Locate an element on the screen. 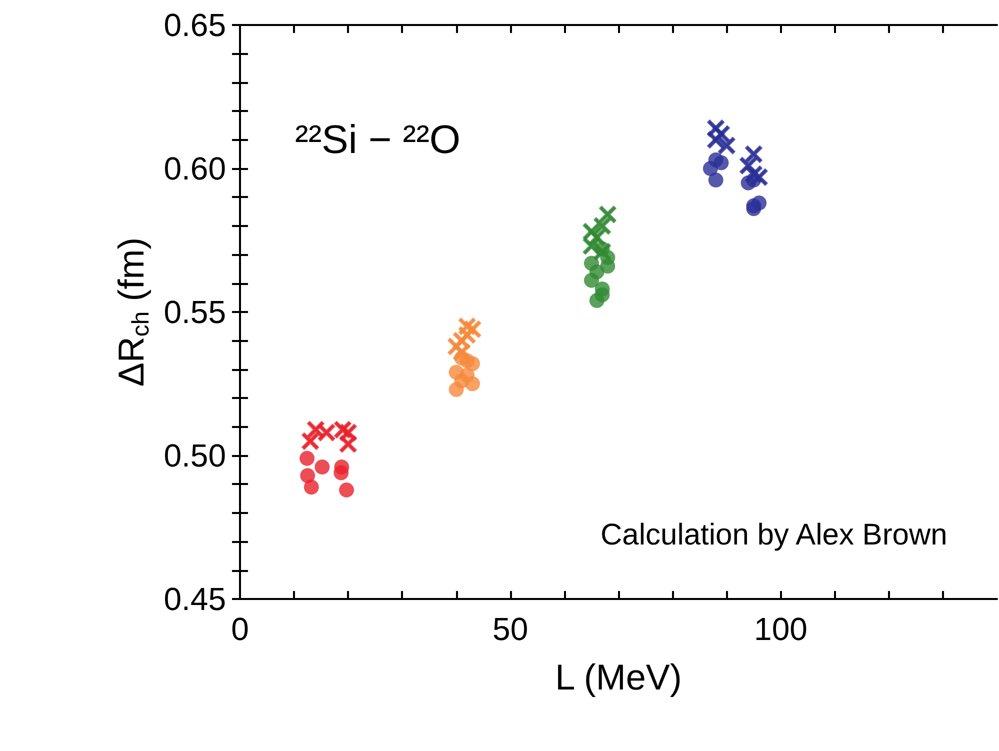 This screenshot has height=751, width=999. x-axis-title: L (MeV) is located at coordinates (618, 677).